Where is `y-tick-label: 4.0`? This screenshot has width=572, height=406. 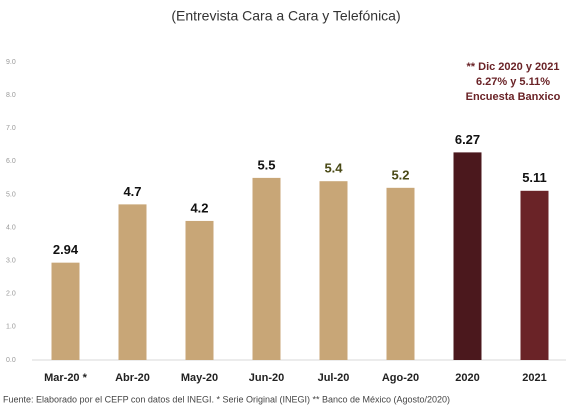 y-tick-label: 4.0 is located at coordinates (11, 227).